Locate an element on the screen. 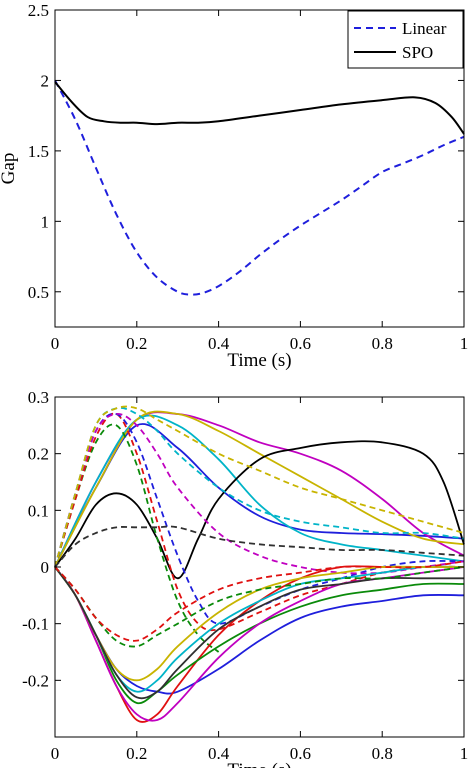  y-tick-label: 0.5 is located at coordinates (38, 292).